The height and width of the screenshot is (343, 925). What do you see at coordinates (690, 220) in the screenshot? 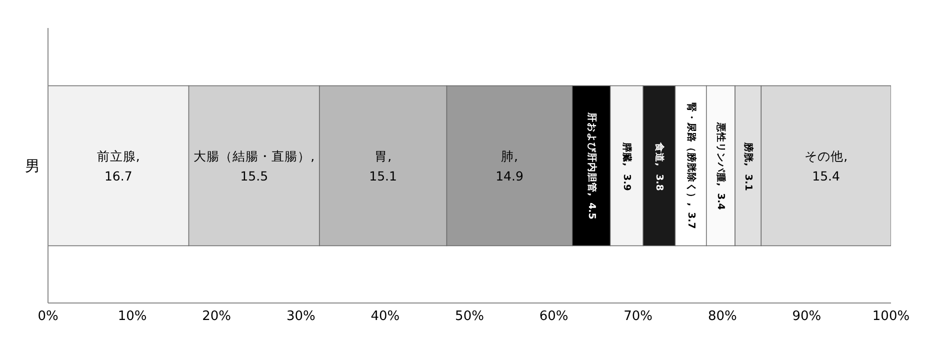
I see `data-label: 3.7` at bounding box center [690, 220].